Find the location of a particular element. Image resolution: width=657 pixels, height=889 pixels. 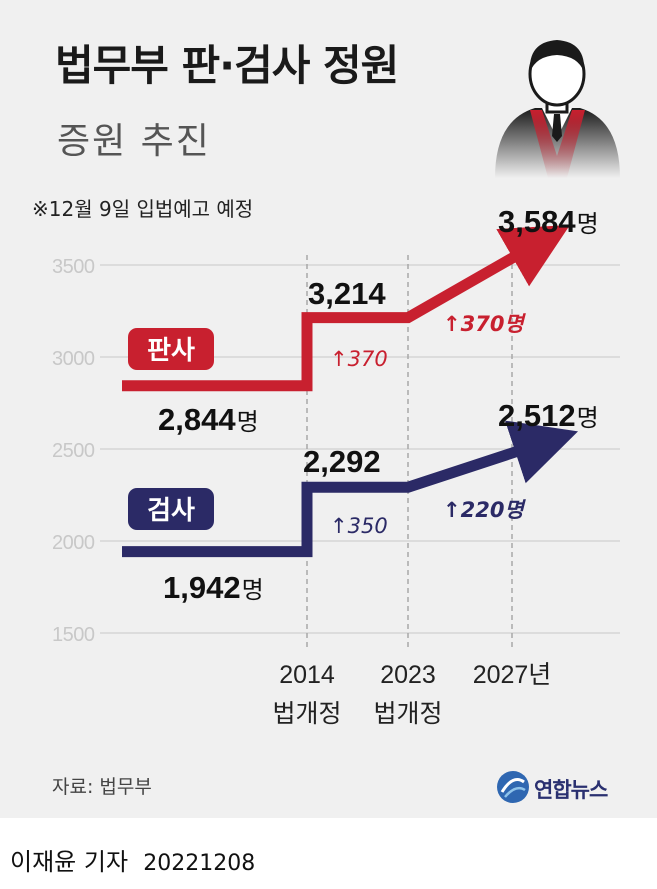

start-value-label: 2,844명 is located at coordinates (208, 419).